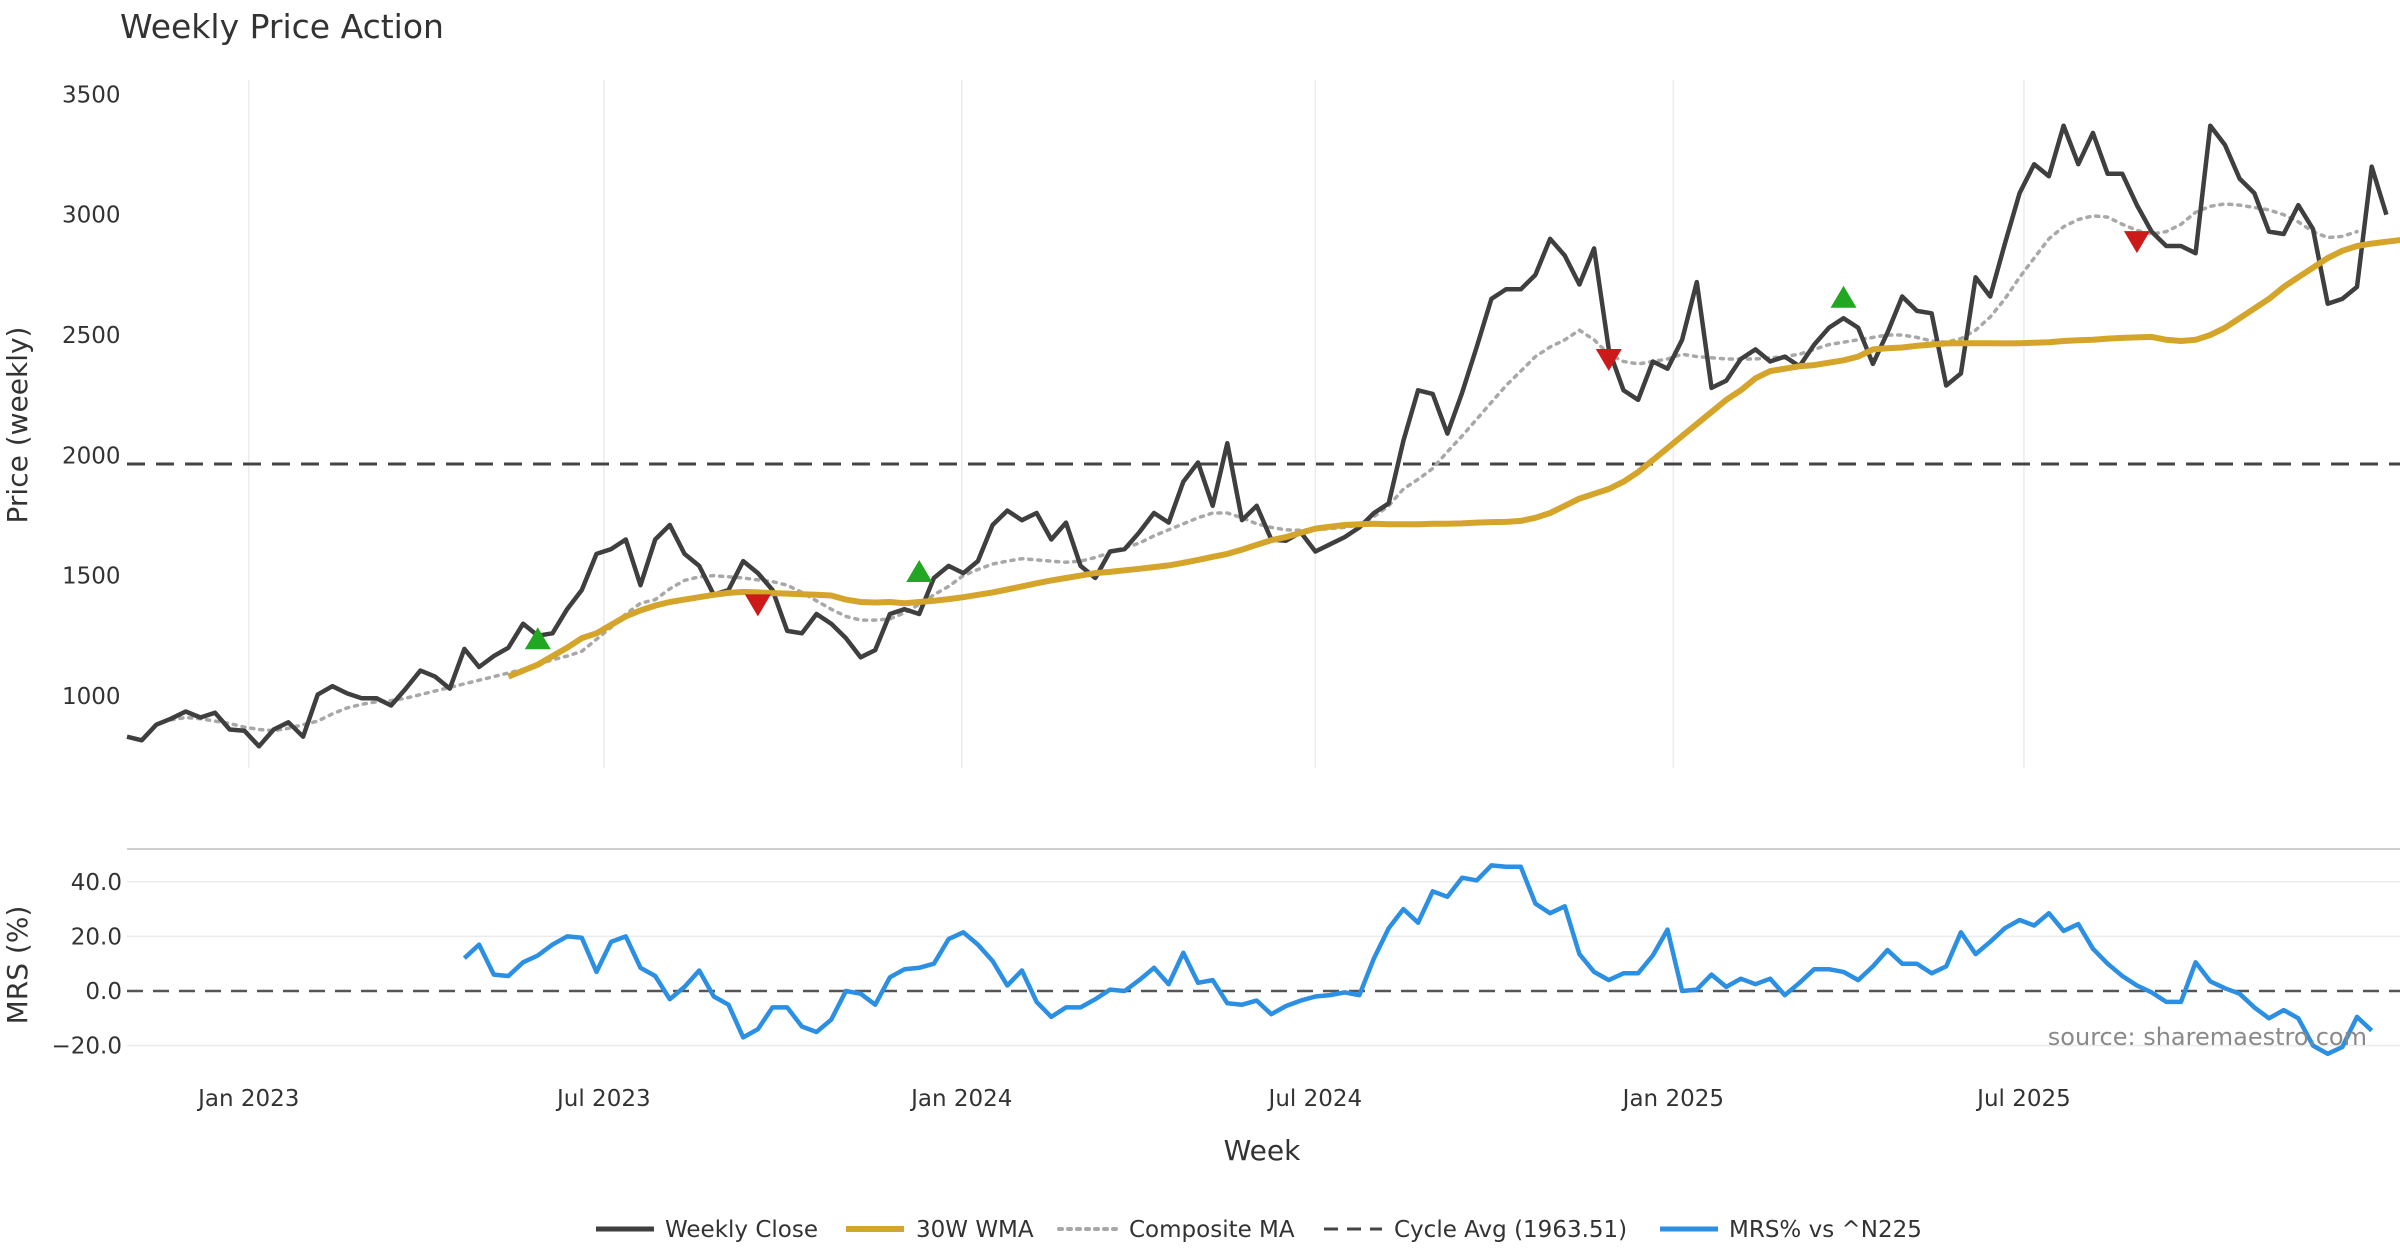 The height and width of the screenshot is (1260, 2400). Describe the element at coordinates (1510, 1230) in the screenshot. I see `legend-label-cycle-avg: Cycle Avg (1963.51)` at that location.